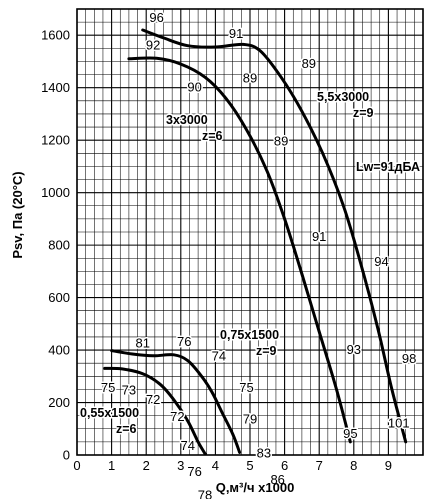 Image resolution: width=439 pixels, height=499 pixels. Describe the element at coordinates (129, 390) in the screenshot. I see `sound-level-label: 73` at that location.